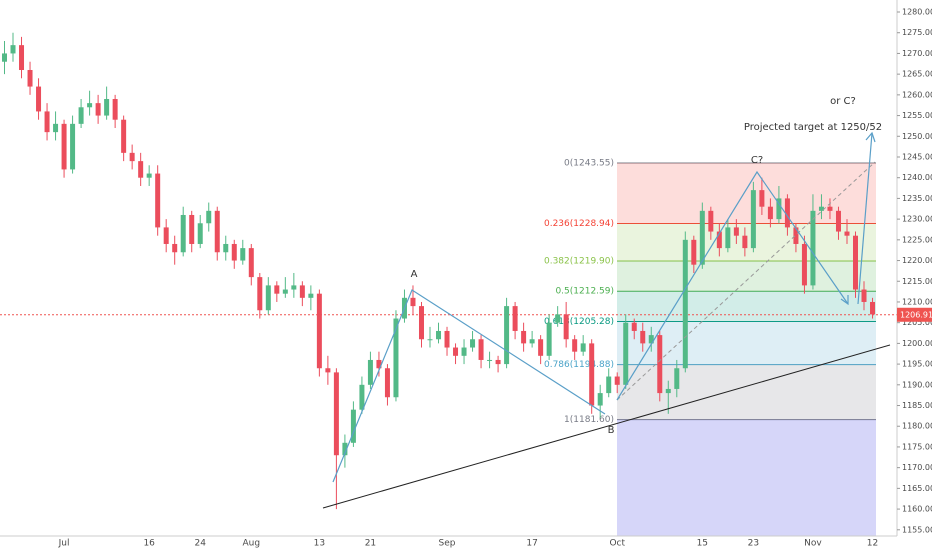  What do you see at coordinates (584, 292) in the screenshot?
I see `fib-label: 0.5(1212.59)` at bounding box center [584, 292].